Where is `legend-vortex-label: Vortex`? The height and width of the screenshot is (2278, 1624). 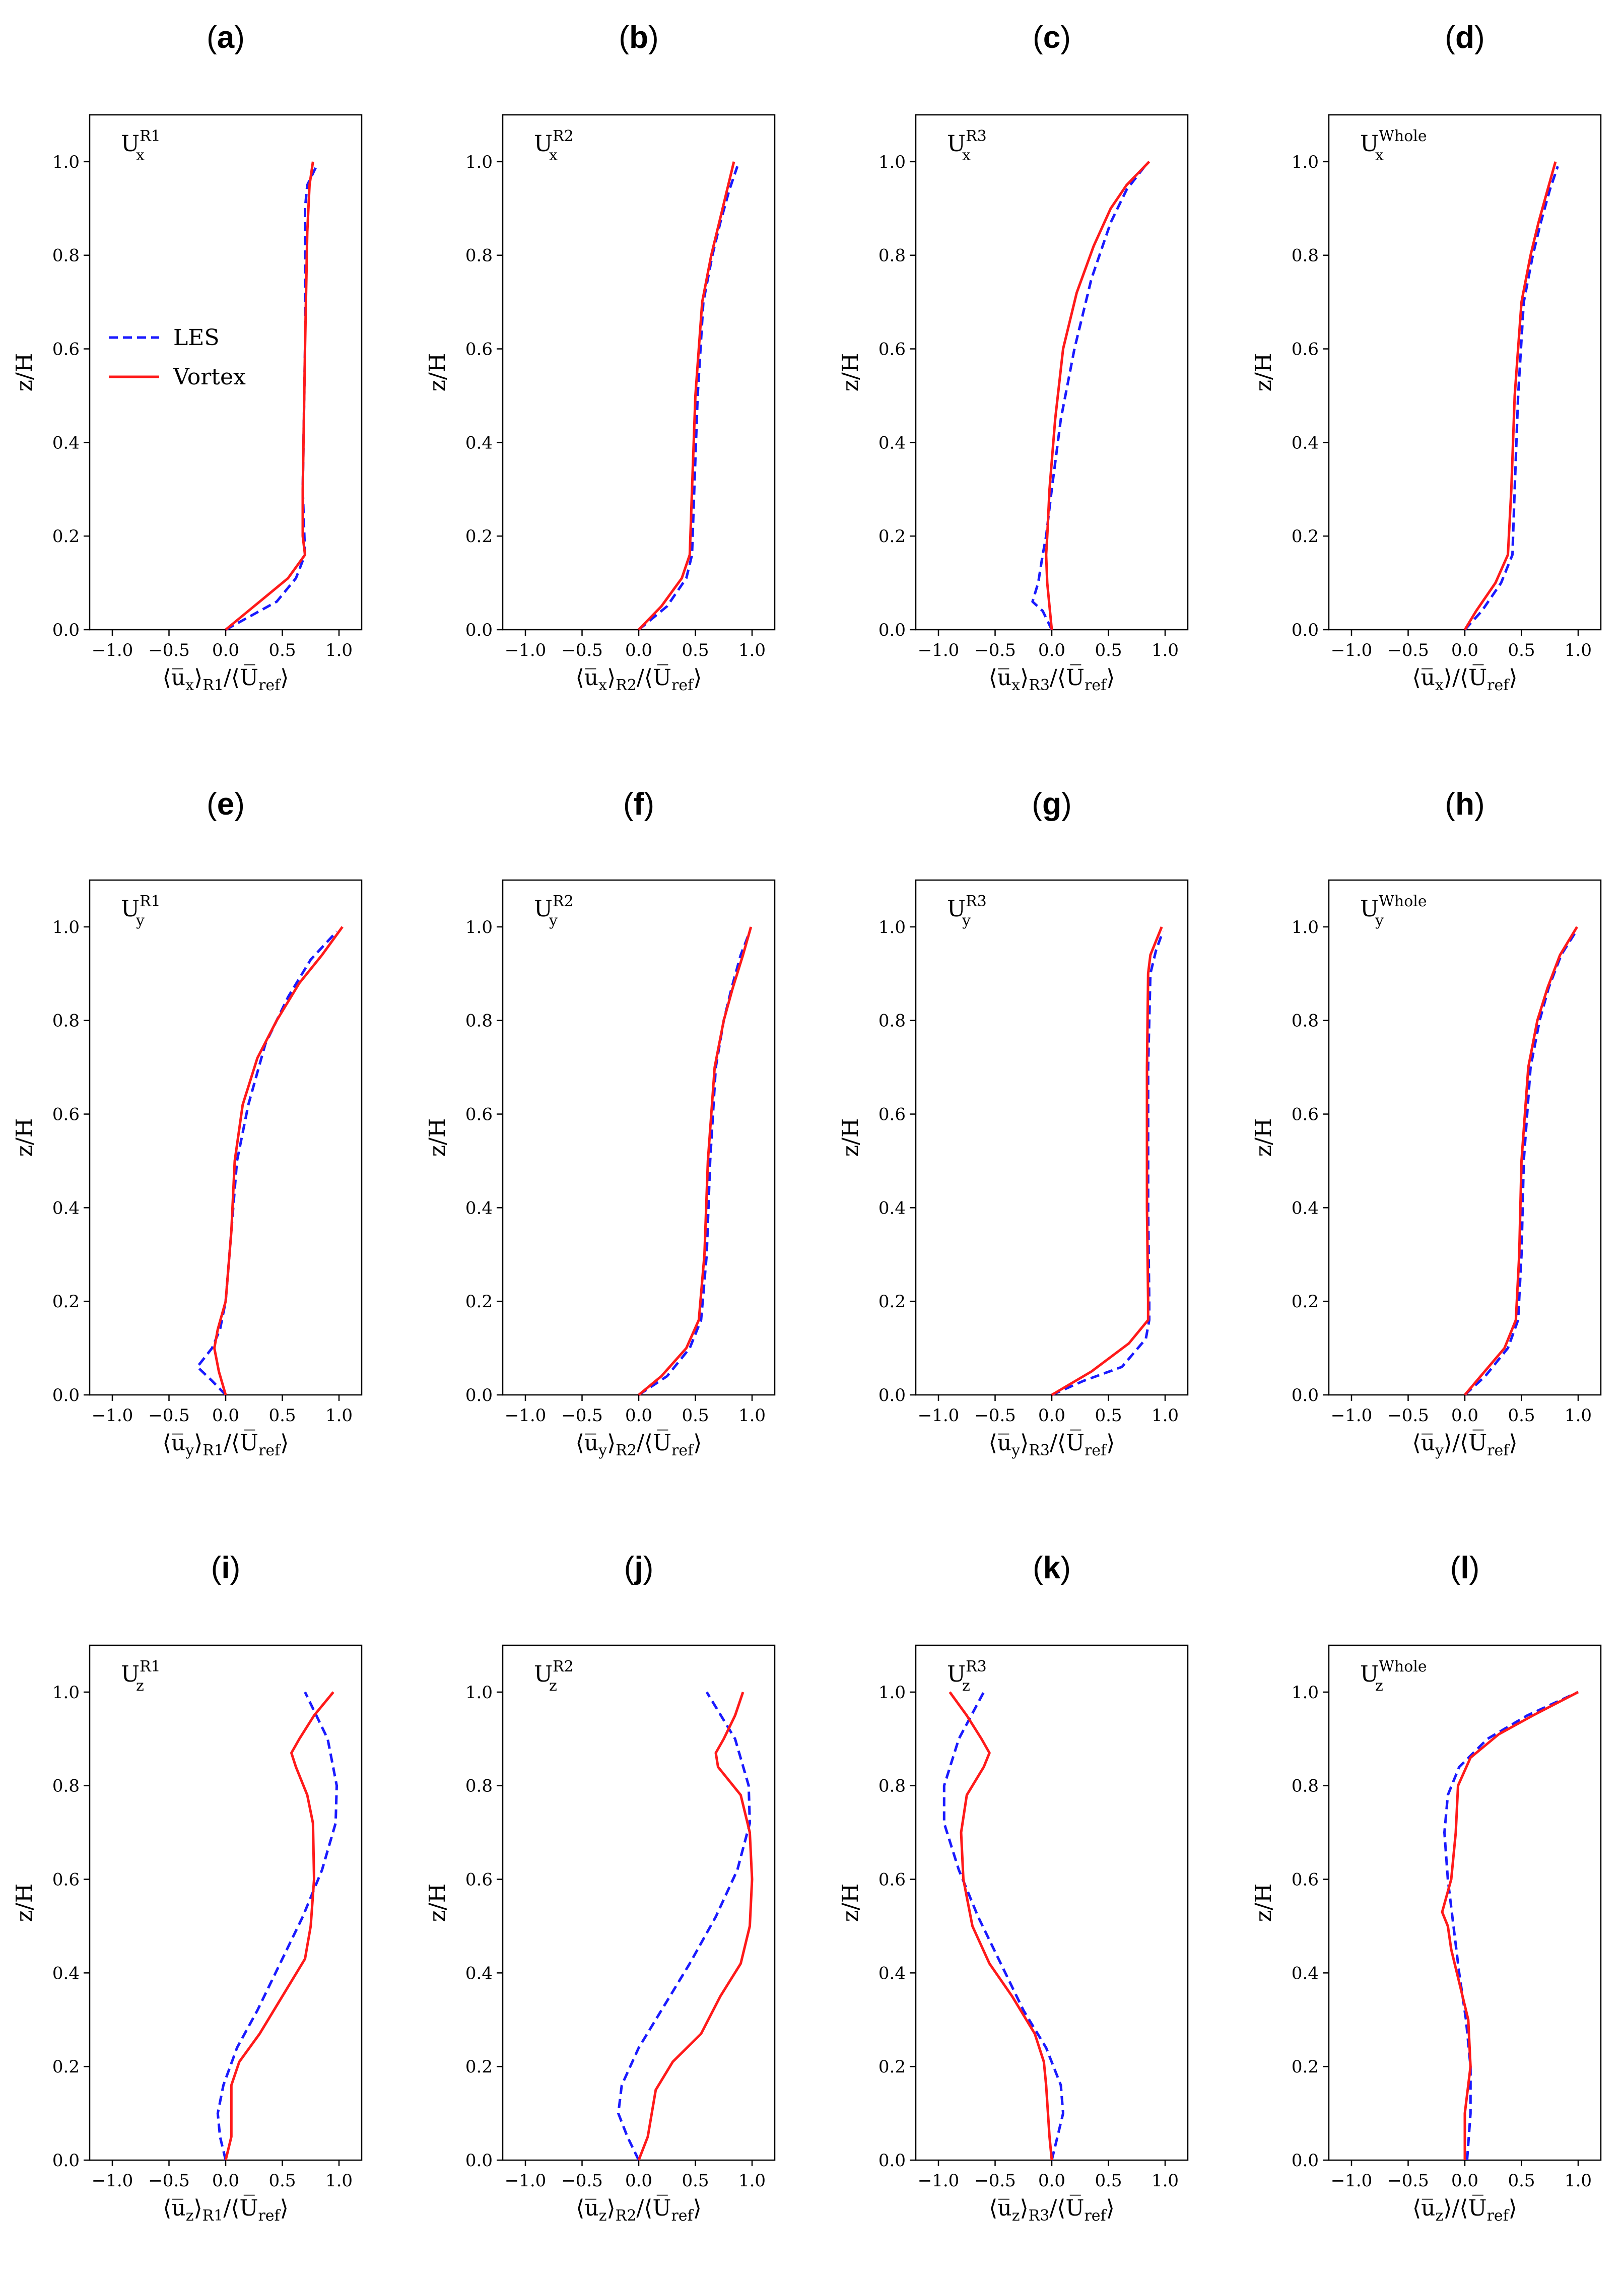
legend-vortex-label: Vortex is located at coordinates (209, 377).